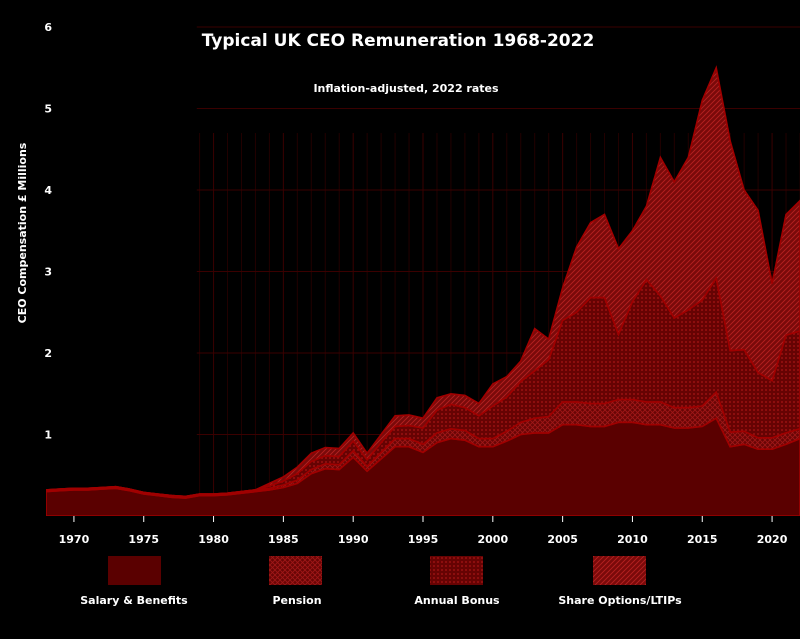  What do you see at coordinates (423, 539) in the screenshot?
I see `x-tick-label: 1995` at bounding box center [423, 539].